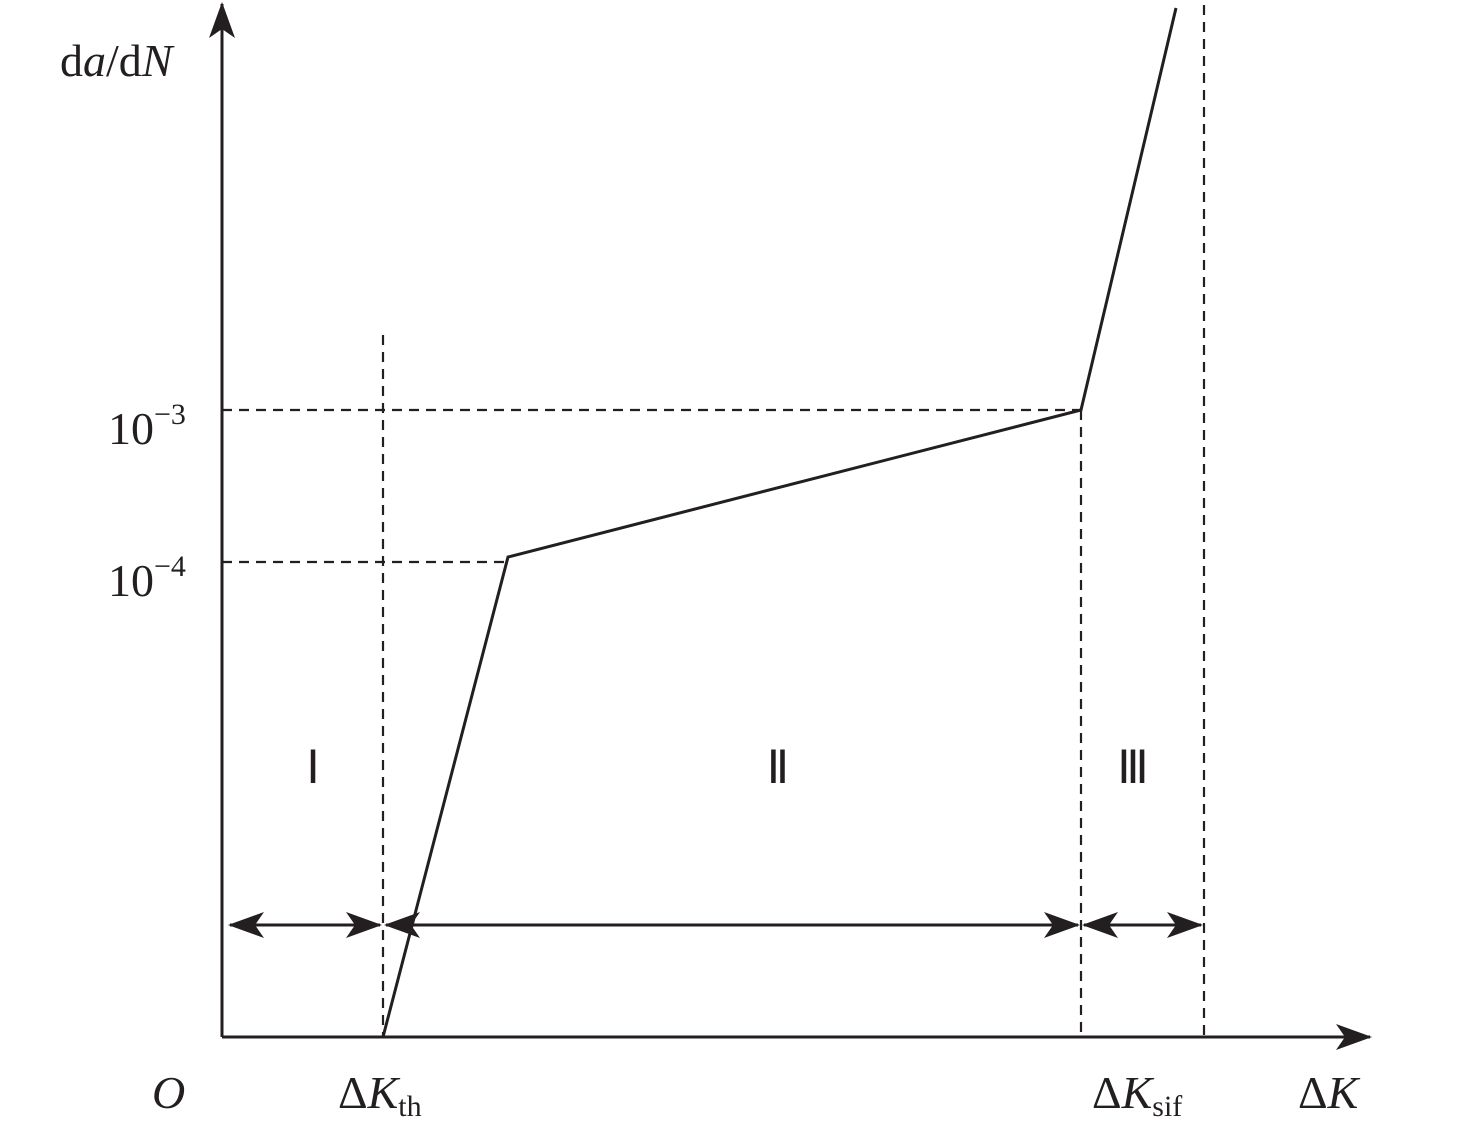  What do you see at coordinates (1329, 1092) in the screenshot?
I see `x-axis-label: ΔK` at bounding box center [1329, 1092].